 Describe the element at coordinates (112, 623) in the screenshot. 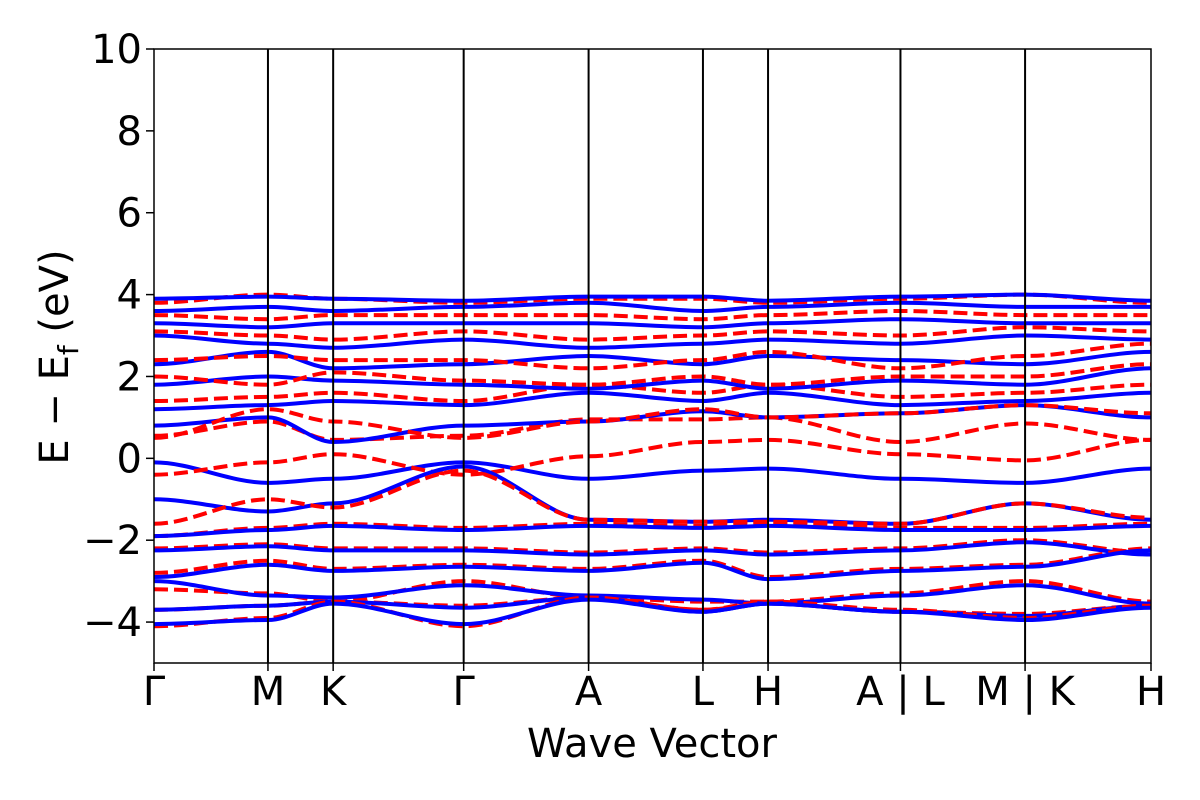

I see `y-tick-label-0: −4` at that location.